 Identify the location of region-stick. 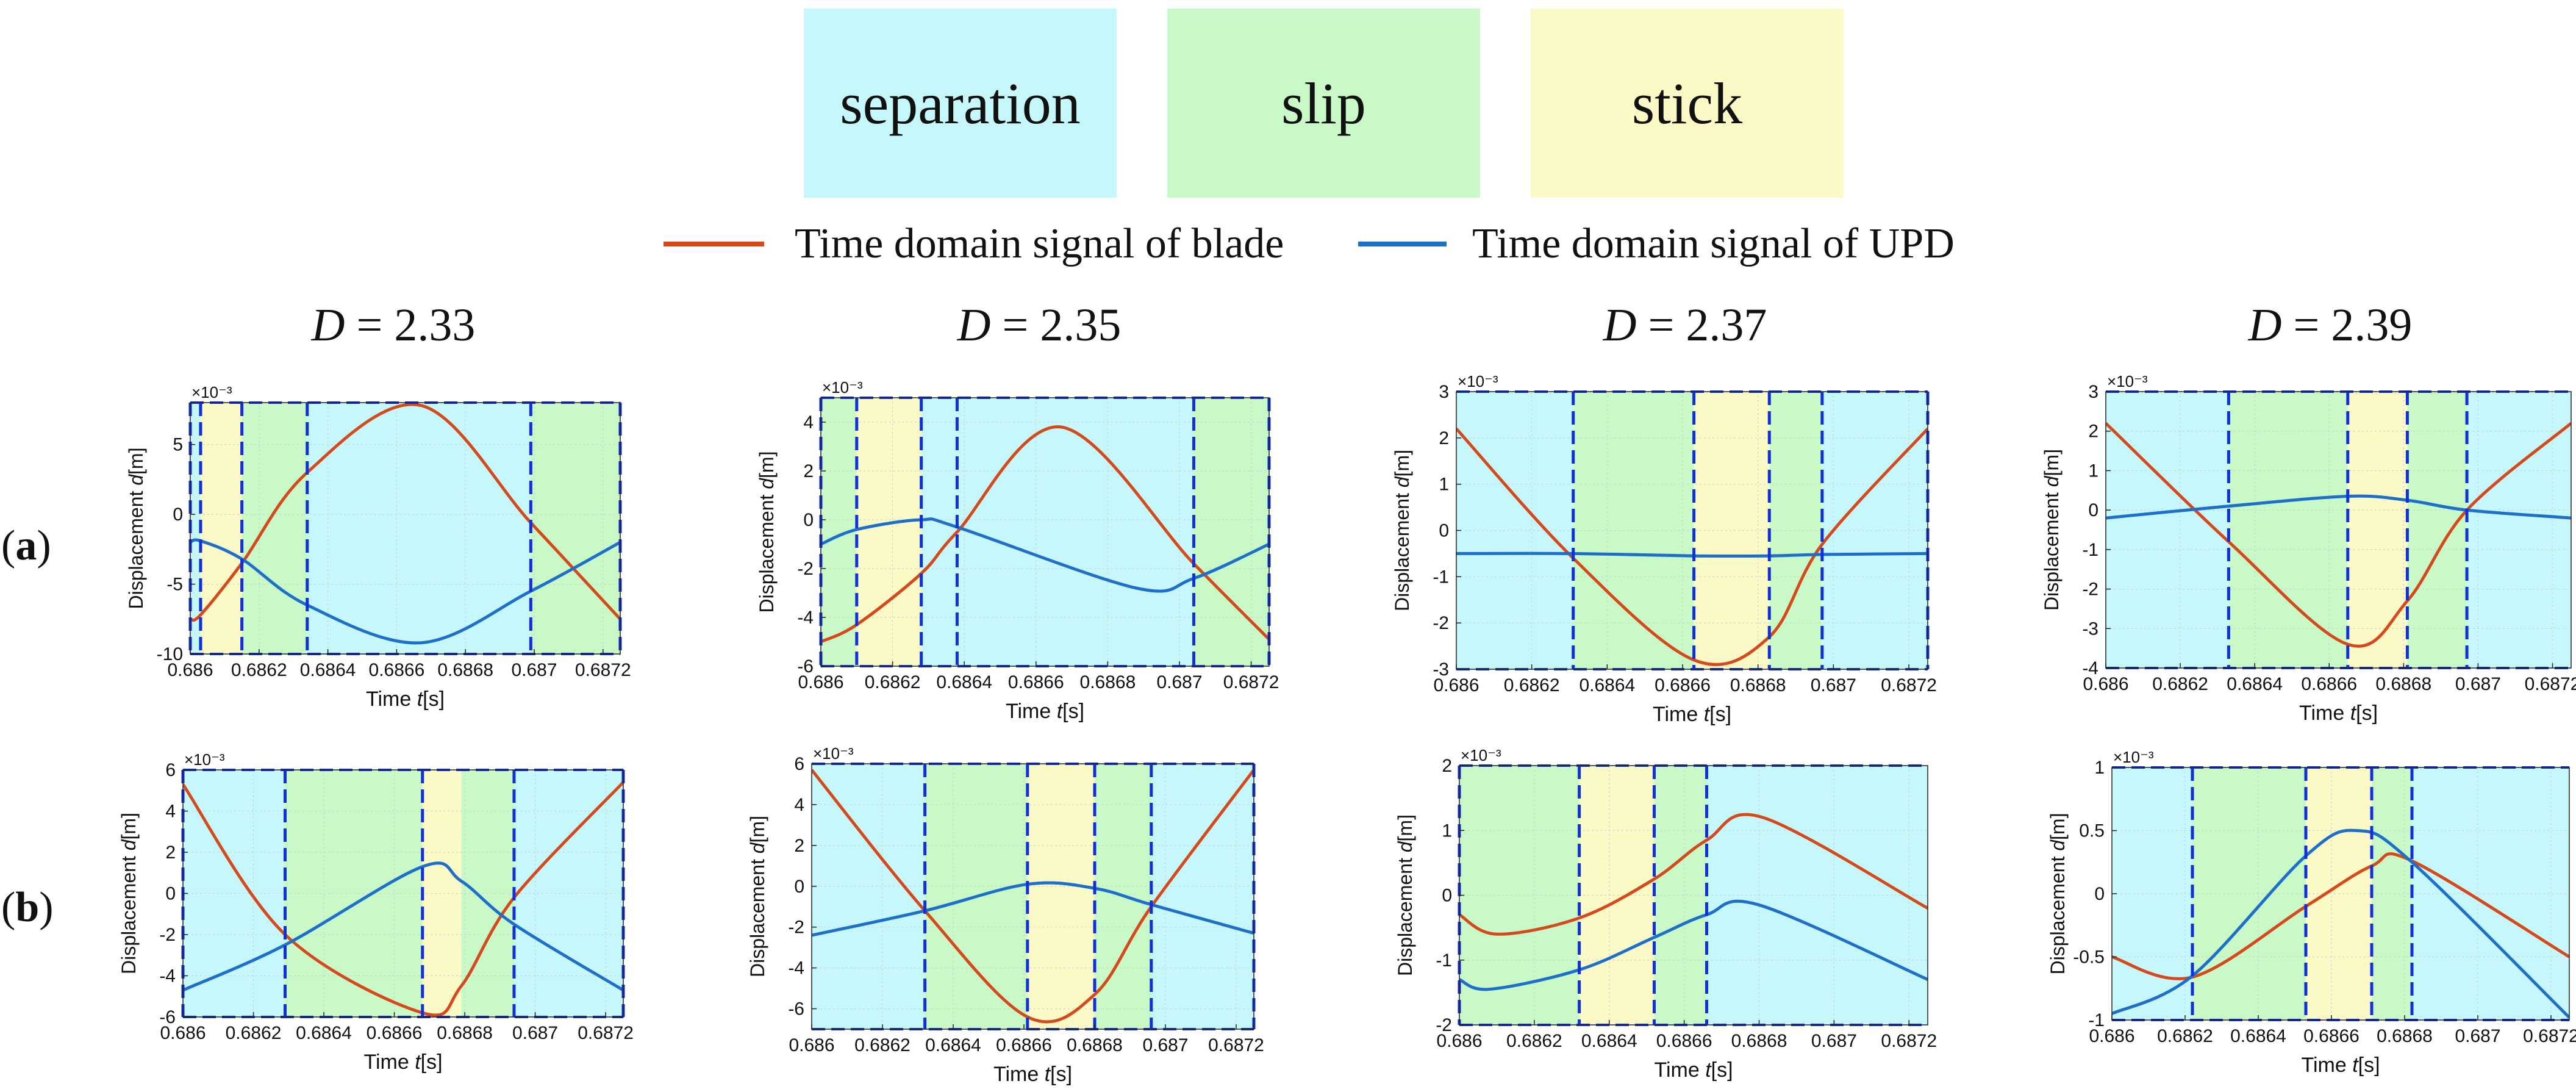
(442, 893).